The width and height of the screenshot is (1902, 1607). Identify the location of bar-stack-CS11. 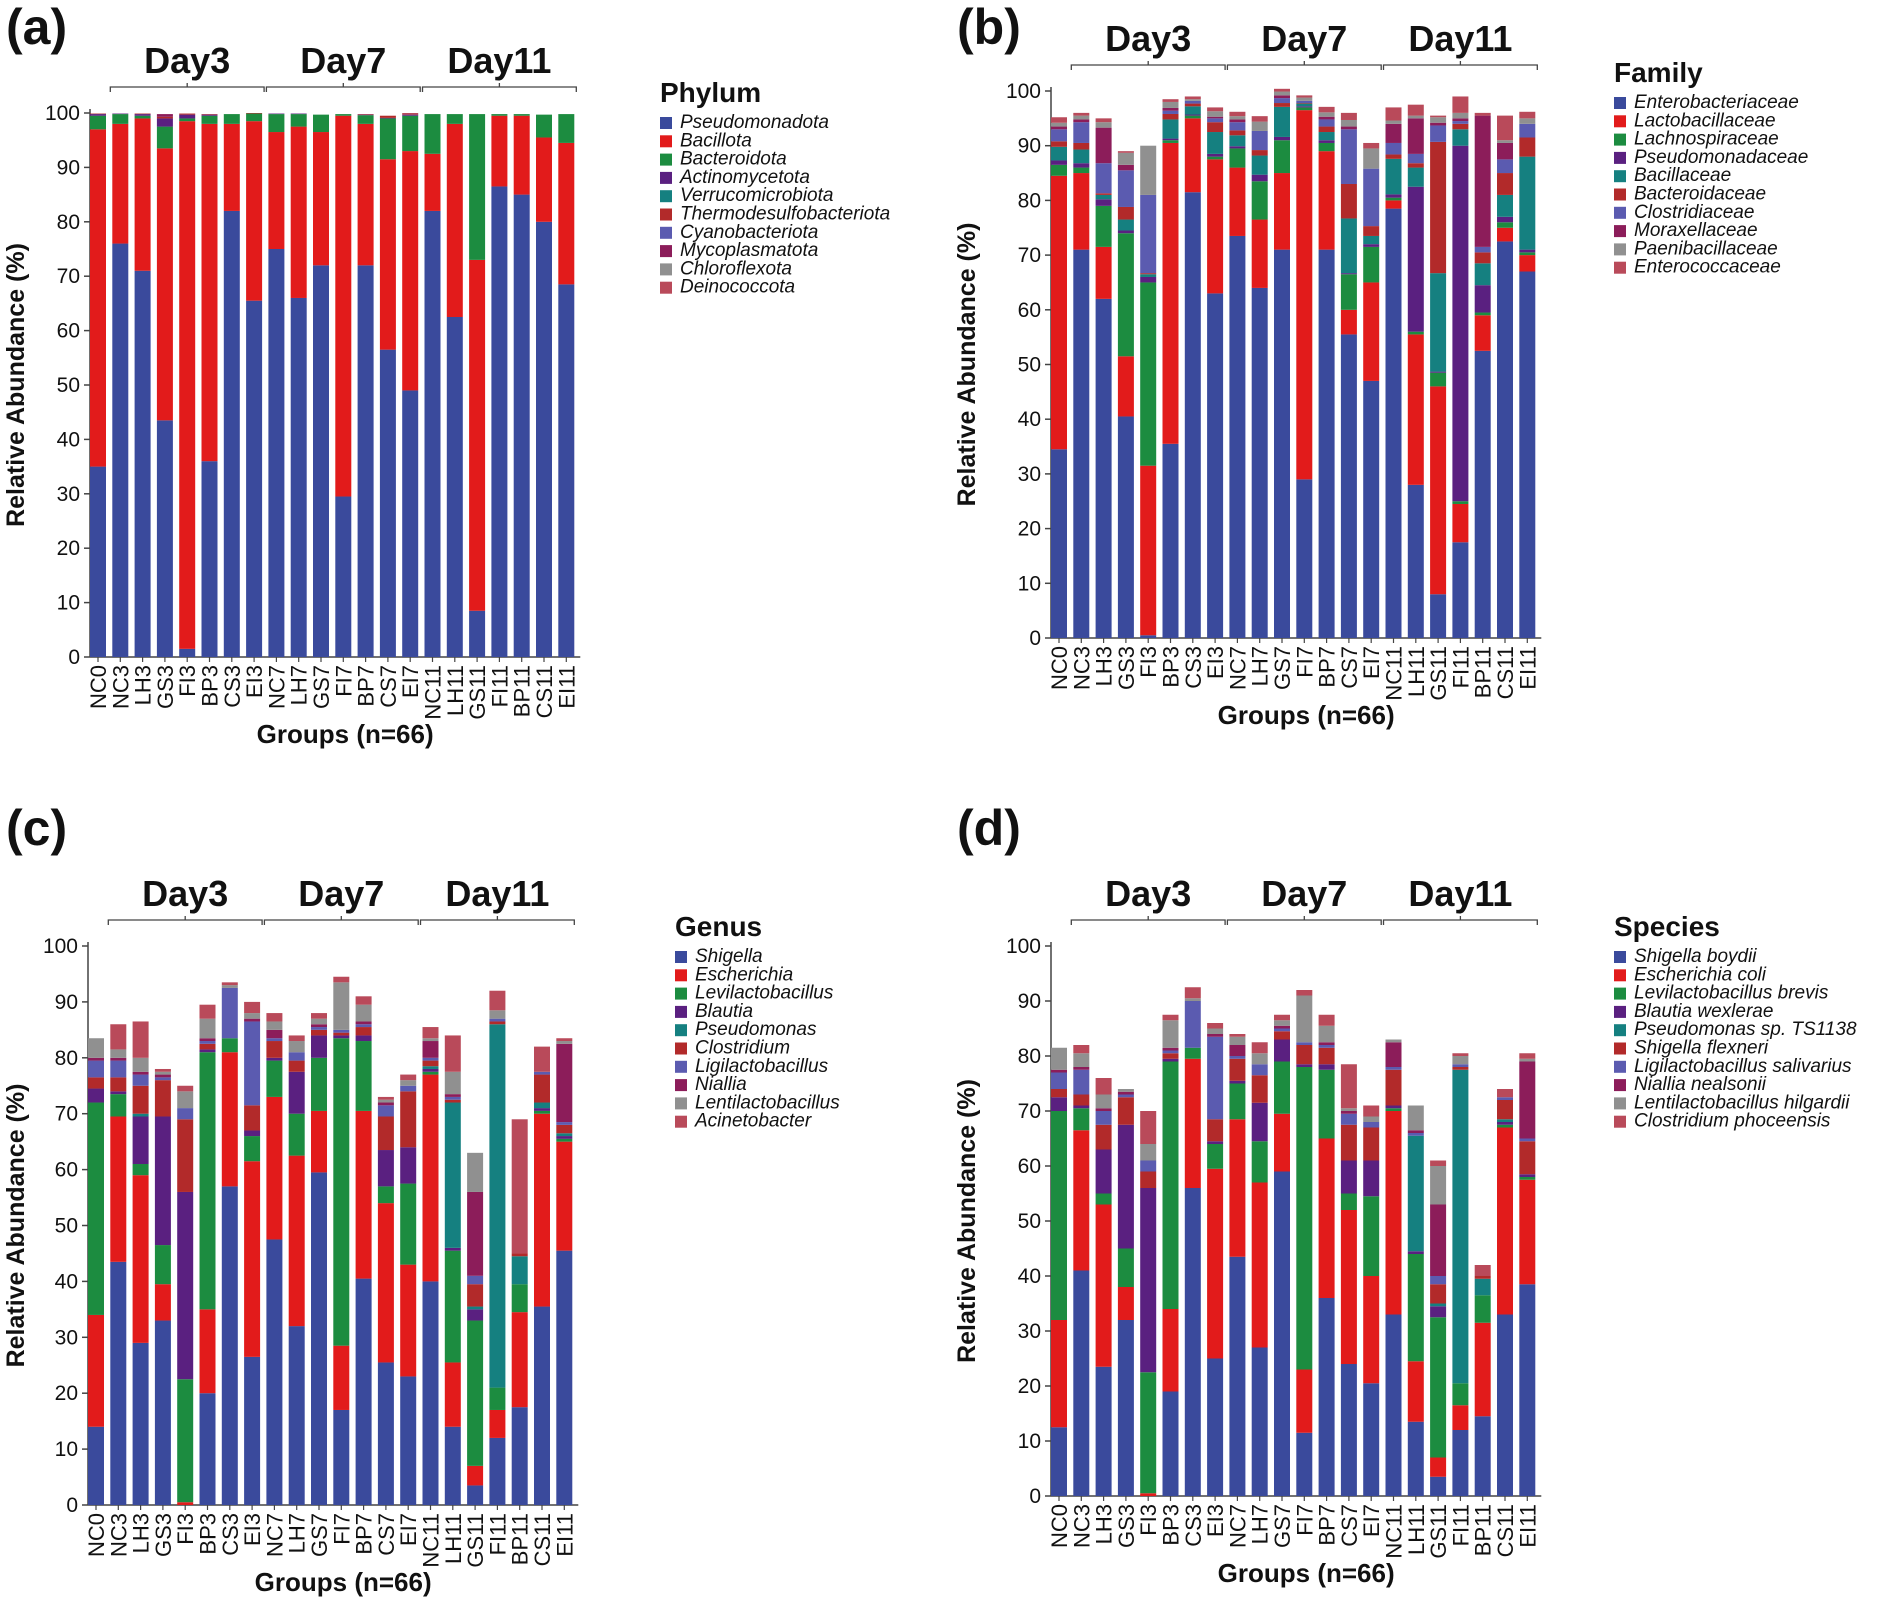
(1505, 377).